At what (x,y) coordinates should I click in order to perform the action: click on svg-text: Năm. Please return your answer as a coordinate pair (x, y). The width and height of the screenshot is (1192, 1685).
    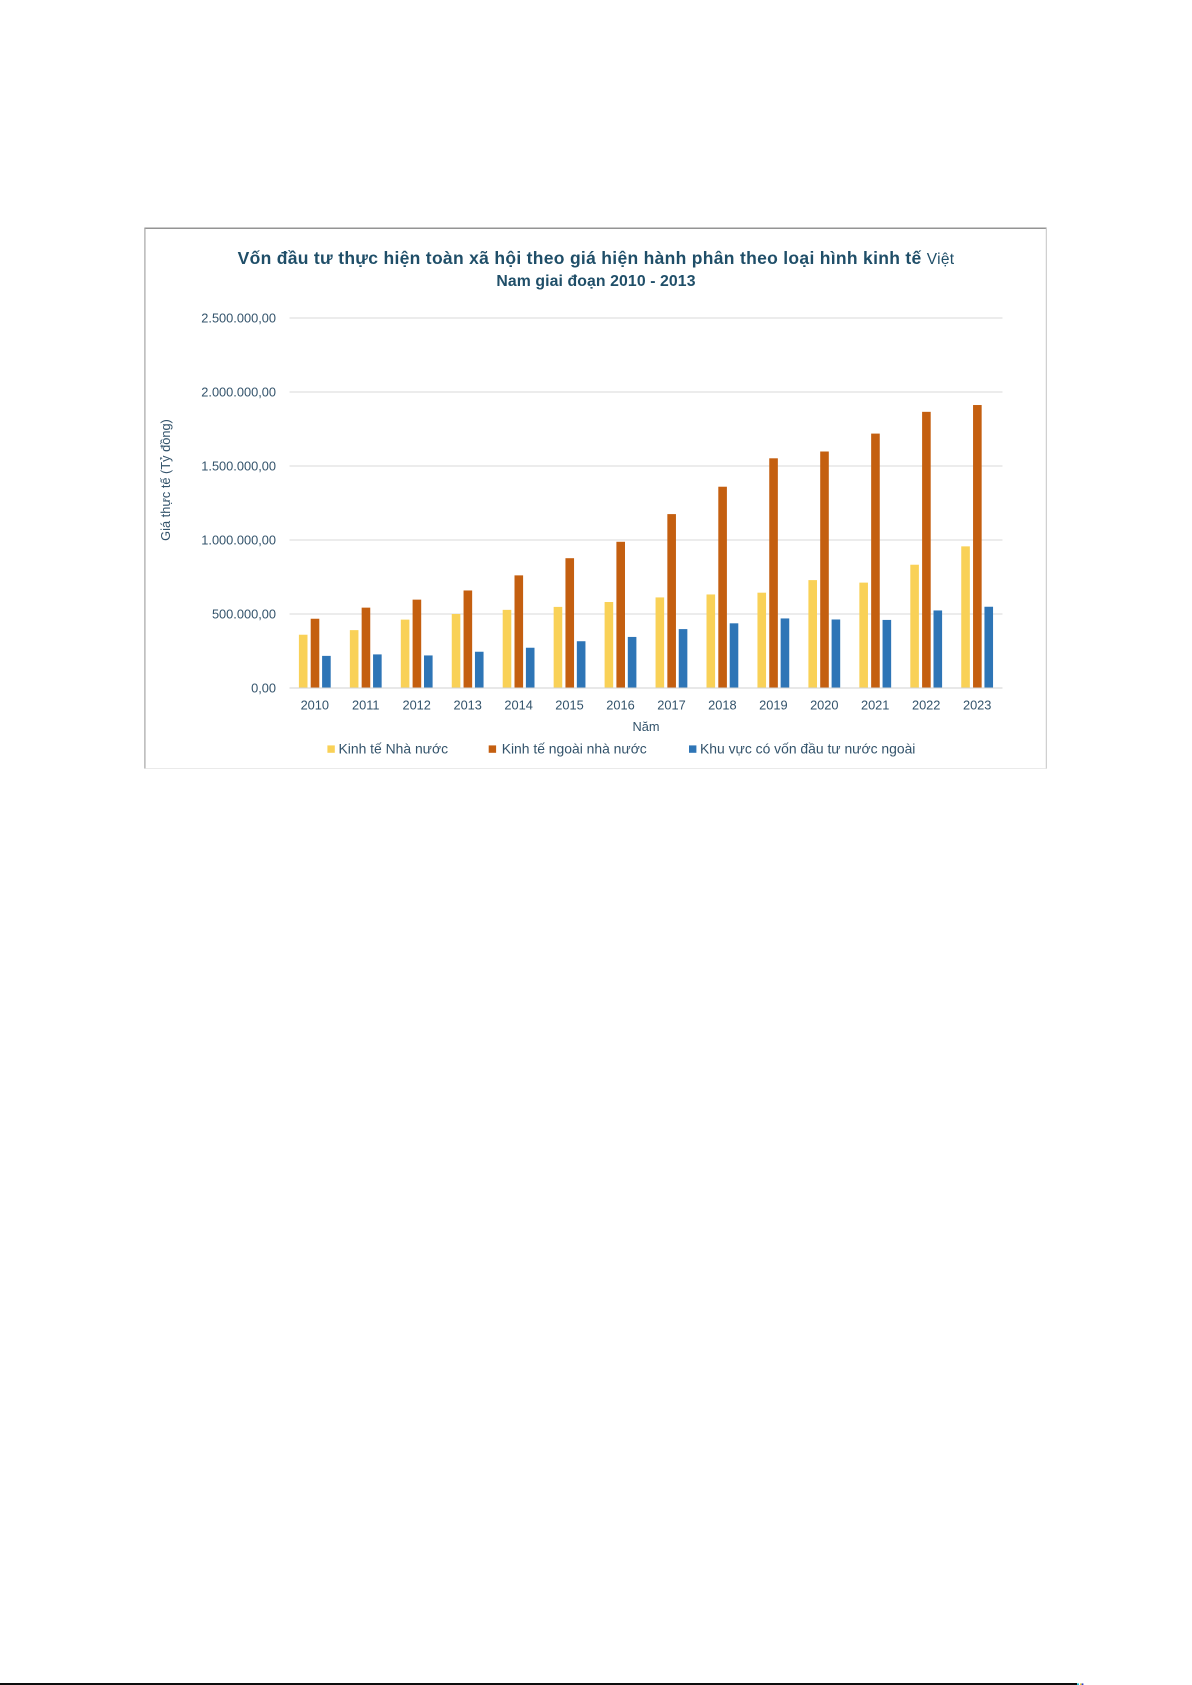
    Looking at the image, I should click on (645, 726).